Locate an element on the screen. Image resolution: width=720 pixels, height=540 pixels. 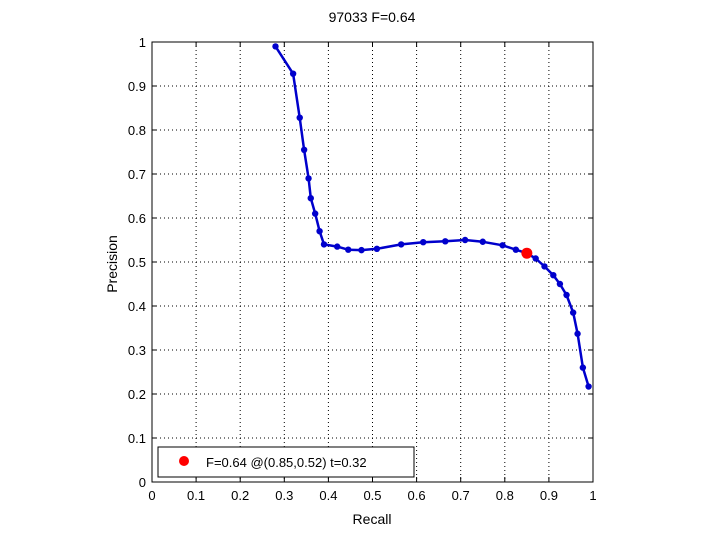
x-tick-label: 0.2 is located at coordinates (240, 495).